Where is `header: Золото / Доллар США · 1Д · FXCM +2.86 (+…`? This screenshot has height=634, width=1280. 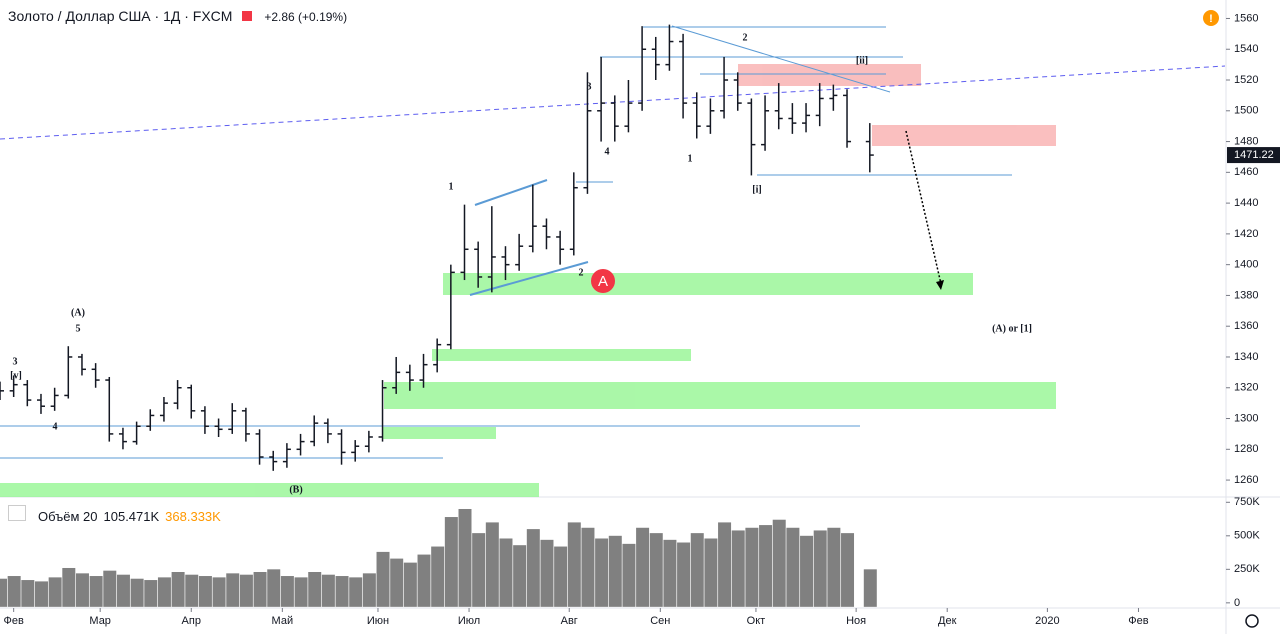 header: Золото / Доллар США · 1Д · FXCM +2.86 (+… is located at coordinates (177, 16).